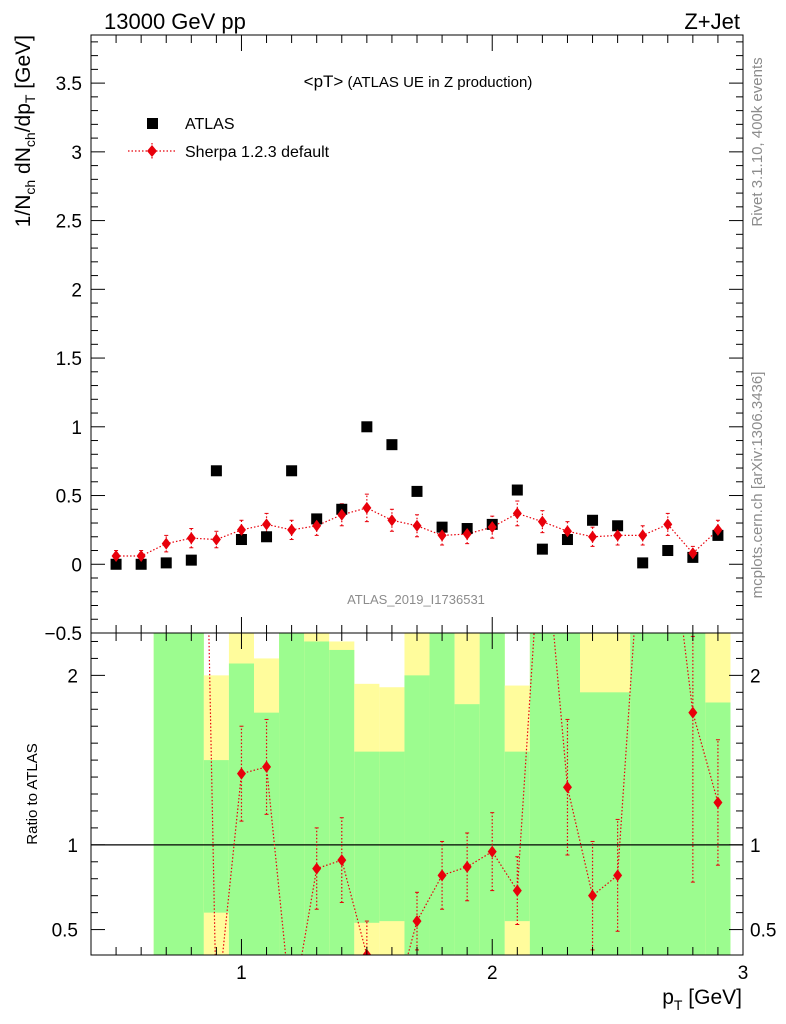 Image resolution: width=786 pixels, height=1024 pixels. Describe the element at coordinates (76, 565) in the screenshot. I see `main-ytick-label: 0` at that location.